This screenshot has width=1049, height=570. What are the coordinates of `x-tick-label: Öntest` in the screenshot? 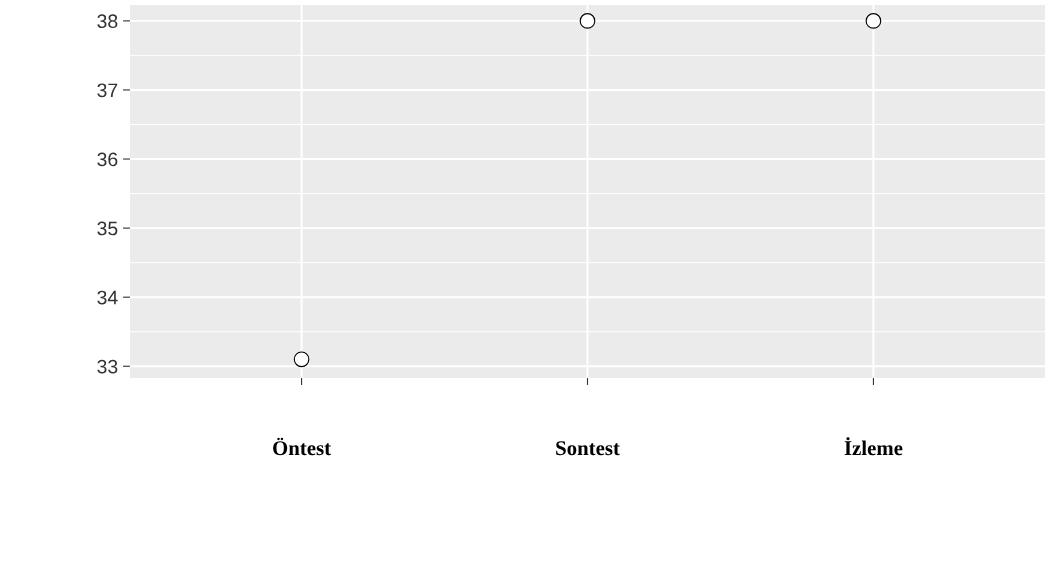 It's located at (302, 446).